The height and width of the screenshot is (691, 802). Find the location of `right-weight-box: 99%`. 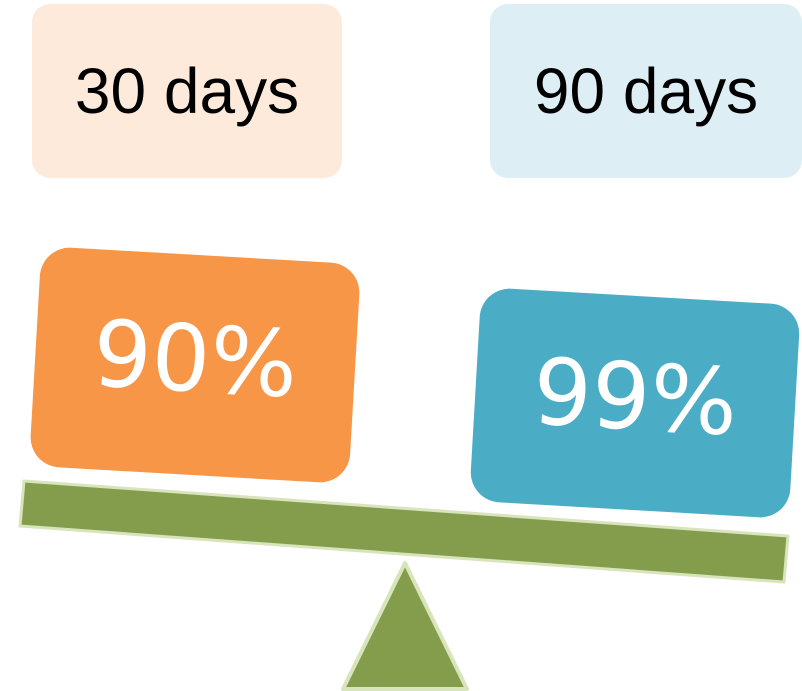

right-weight-box: 99% is located at coordinates (635, 403).